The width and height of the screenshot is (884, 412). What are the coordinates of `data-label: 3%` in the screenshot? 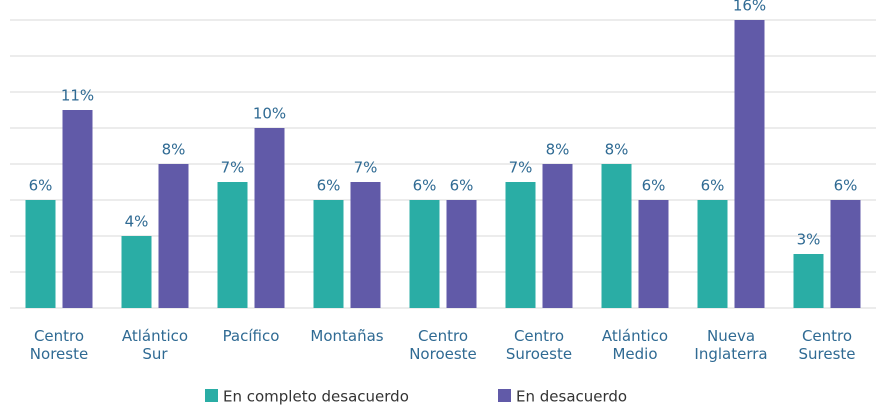 It's located at (809, 240).